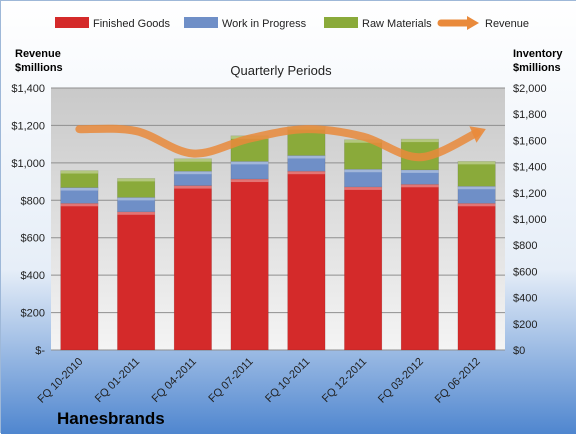 The height and width of the screenshot is (434, 576). Describe the element at coordinates (530, 89) in the screenshot. I see `right-tick-label: $2,000` at that location.